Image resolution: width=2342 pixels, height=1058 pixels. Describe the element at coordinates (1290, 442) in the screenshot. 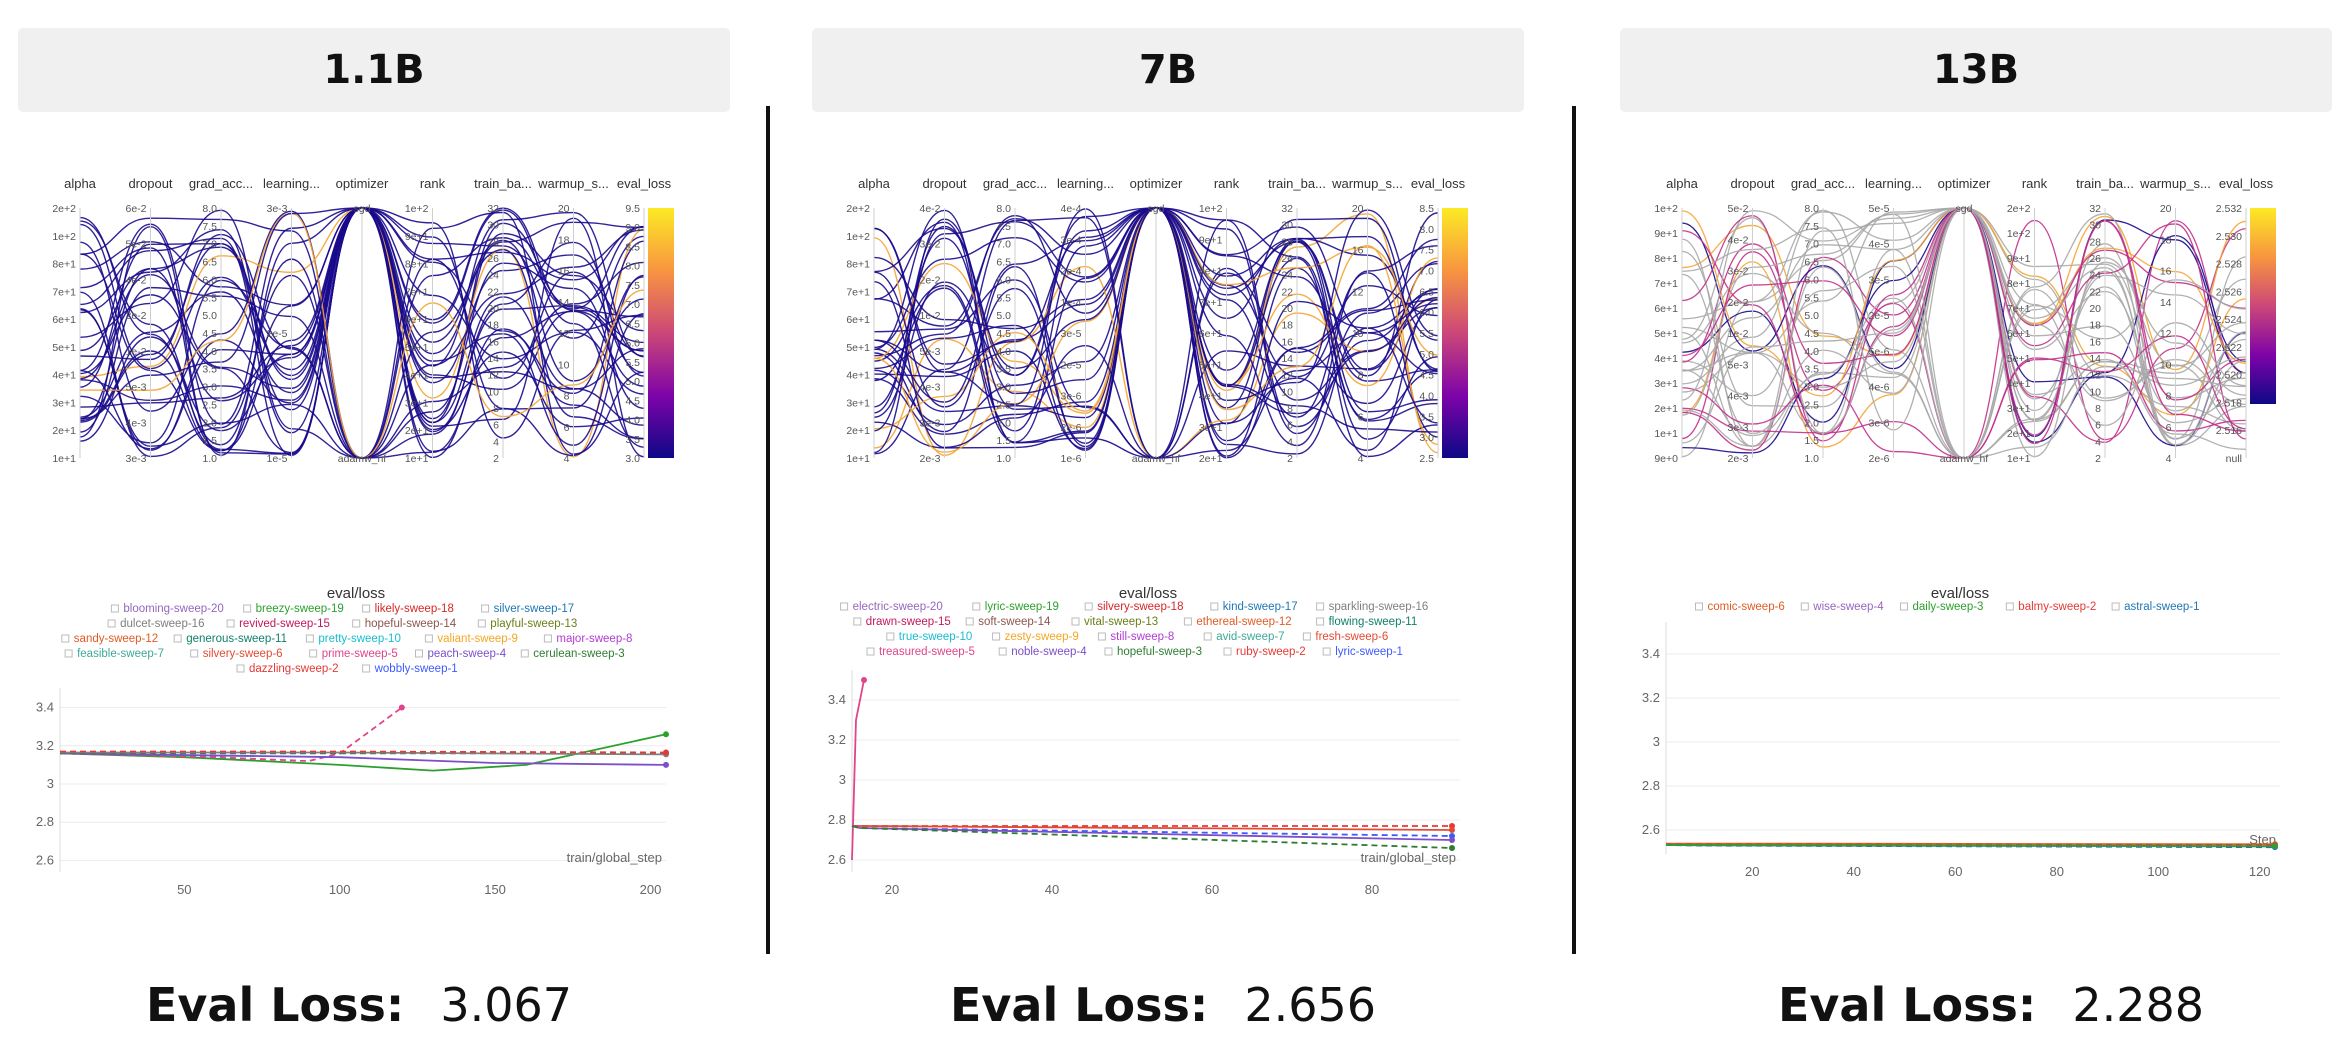

I see `axis-tick-label: 4` at that location.